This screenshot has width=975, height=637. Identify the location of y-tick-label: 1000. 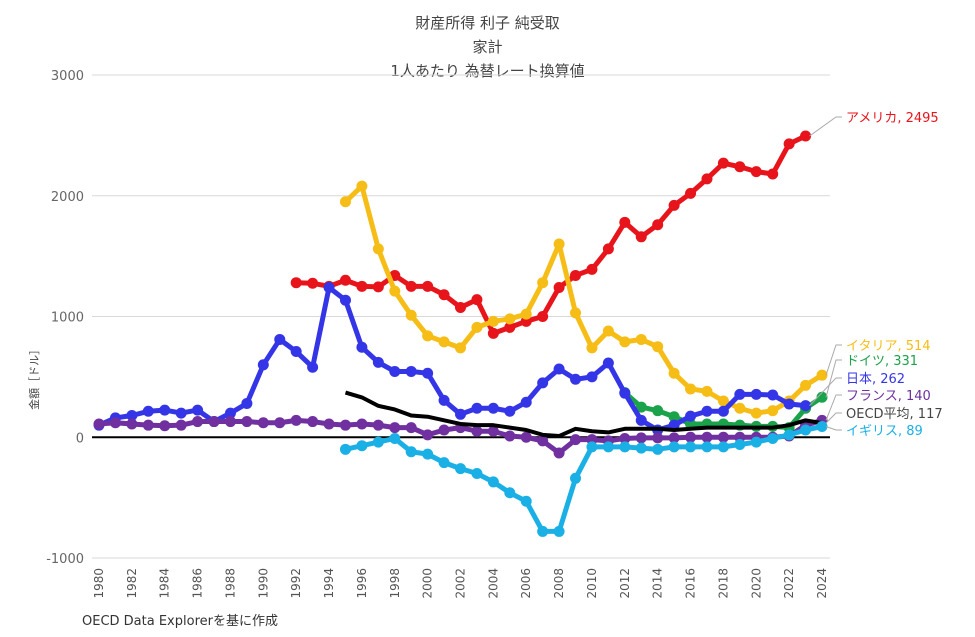
(67, 318).